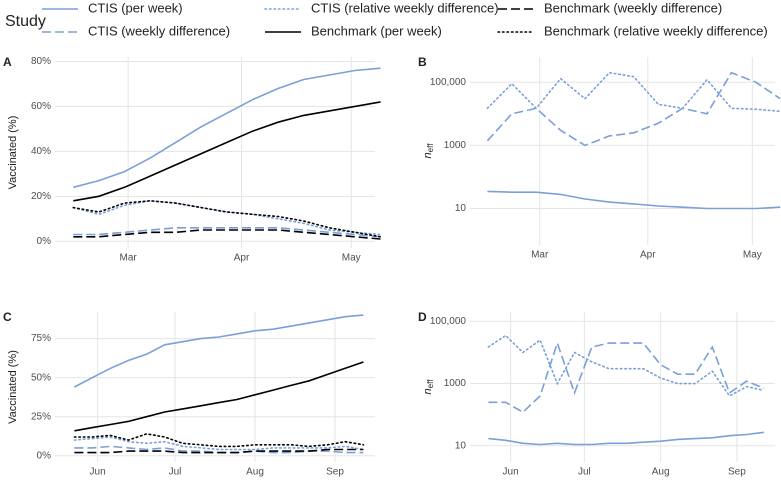 The image size is (781, 503). What do you see at coordinates (656, 30) in the screenshot?
I see `legend-label: Benchmark (relative weekly difference)` at bounding box center [656, 30].